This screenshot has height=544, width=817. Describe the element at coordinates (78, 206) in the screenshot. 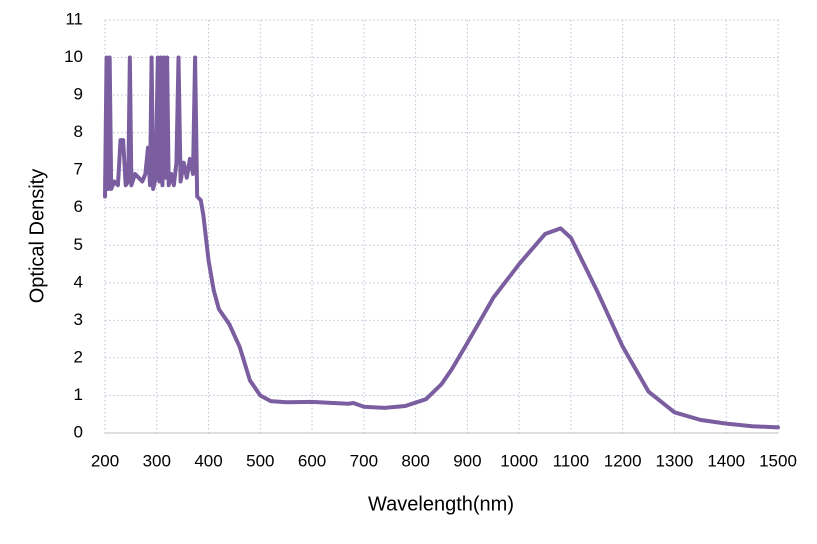

I see `y-tick-label: 6` at that location.